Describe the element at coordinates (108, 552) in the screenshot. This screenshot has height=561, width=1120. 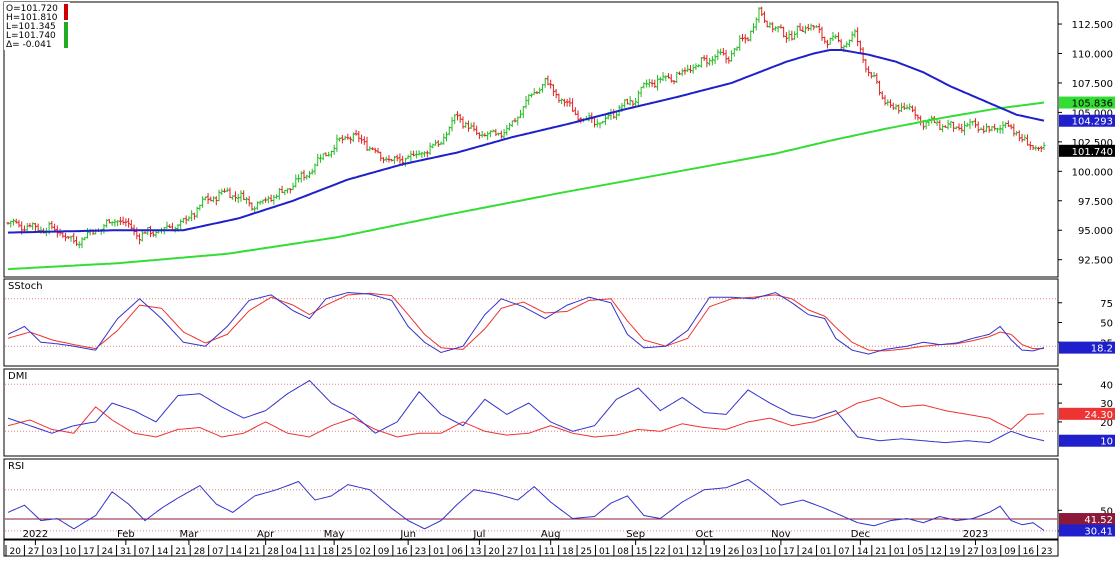
I see `day-label: 24` at that location.